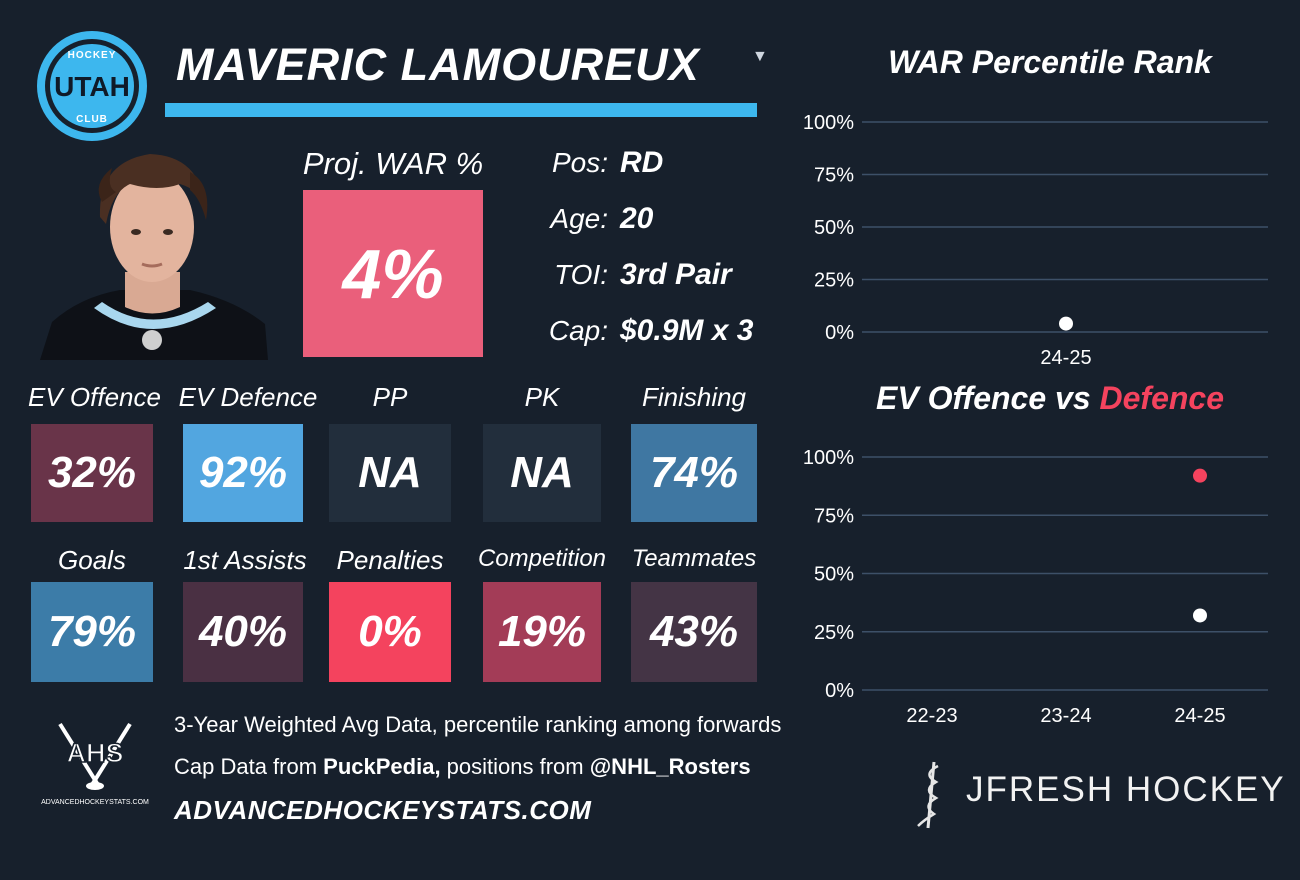 The height and width of the screenshot is (880, 1300). Describe the element at coordinates (245, 560) in the screenshot. I see `metric-label-1st-assists: 1st Assists` at that location.